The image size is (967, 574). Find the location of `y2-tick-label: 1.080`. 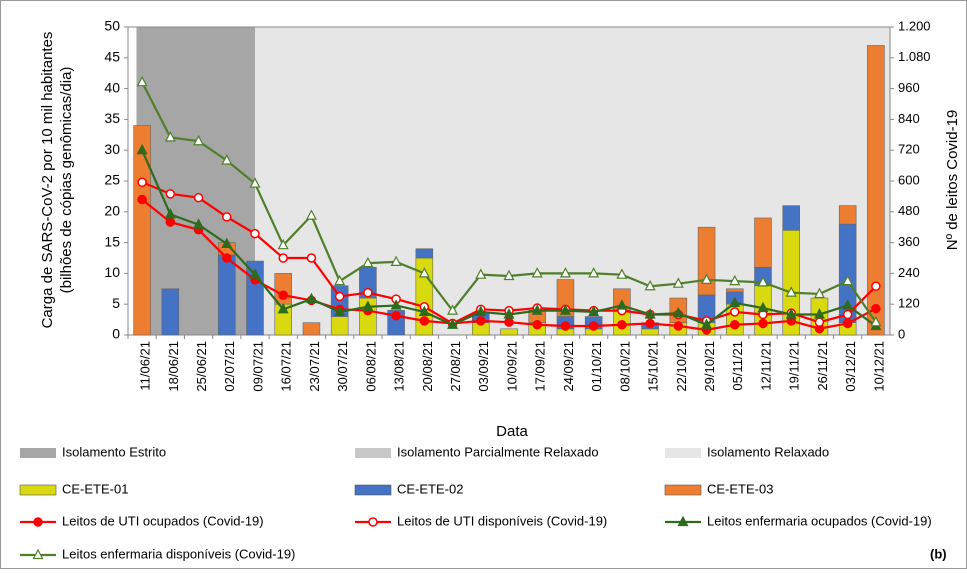

y2-tick-label: 1.080 is located at coordinates (914, 56).